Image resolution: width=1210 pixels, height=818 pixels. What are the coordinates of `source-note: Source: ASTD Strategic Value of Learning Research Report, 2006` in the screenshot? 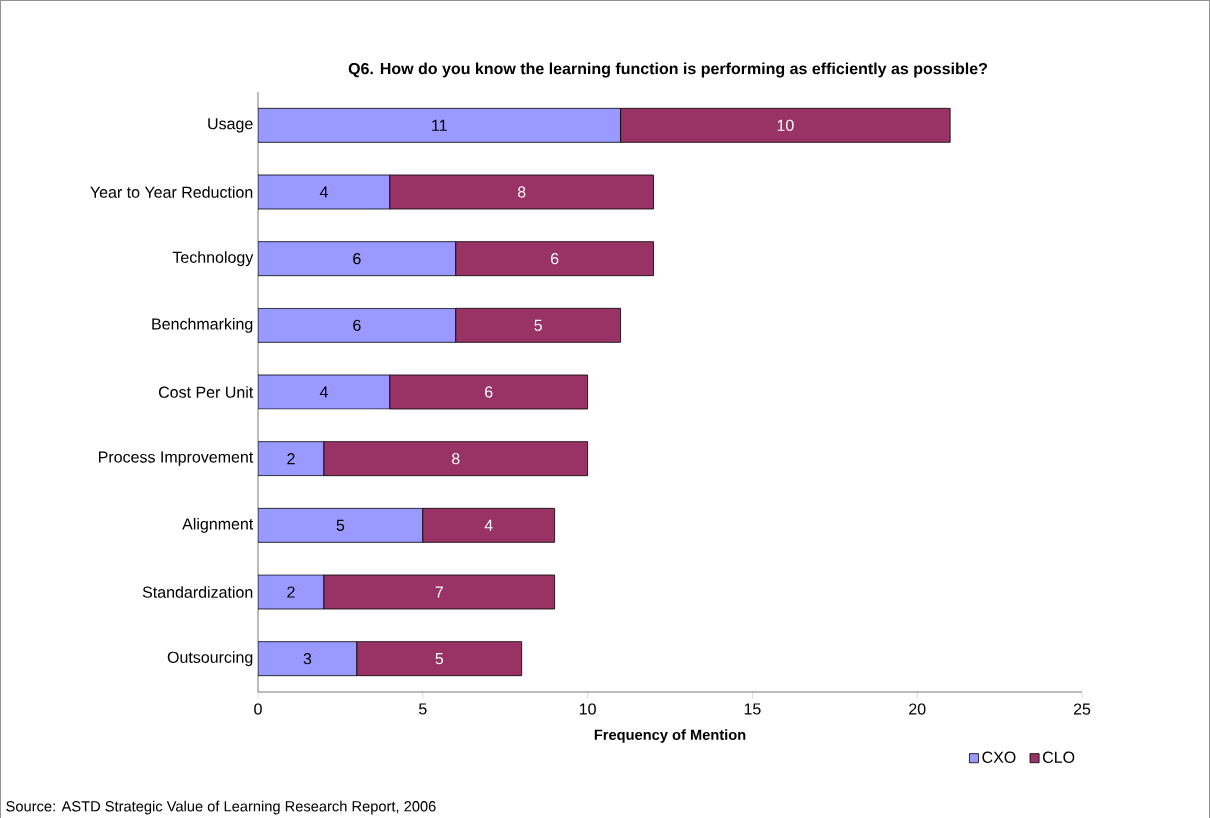 It's located at (221, 807).